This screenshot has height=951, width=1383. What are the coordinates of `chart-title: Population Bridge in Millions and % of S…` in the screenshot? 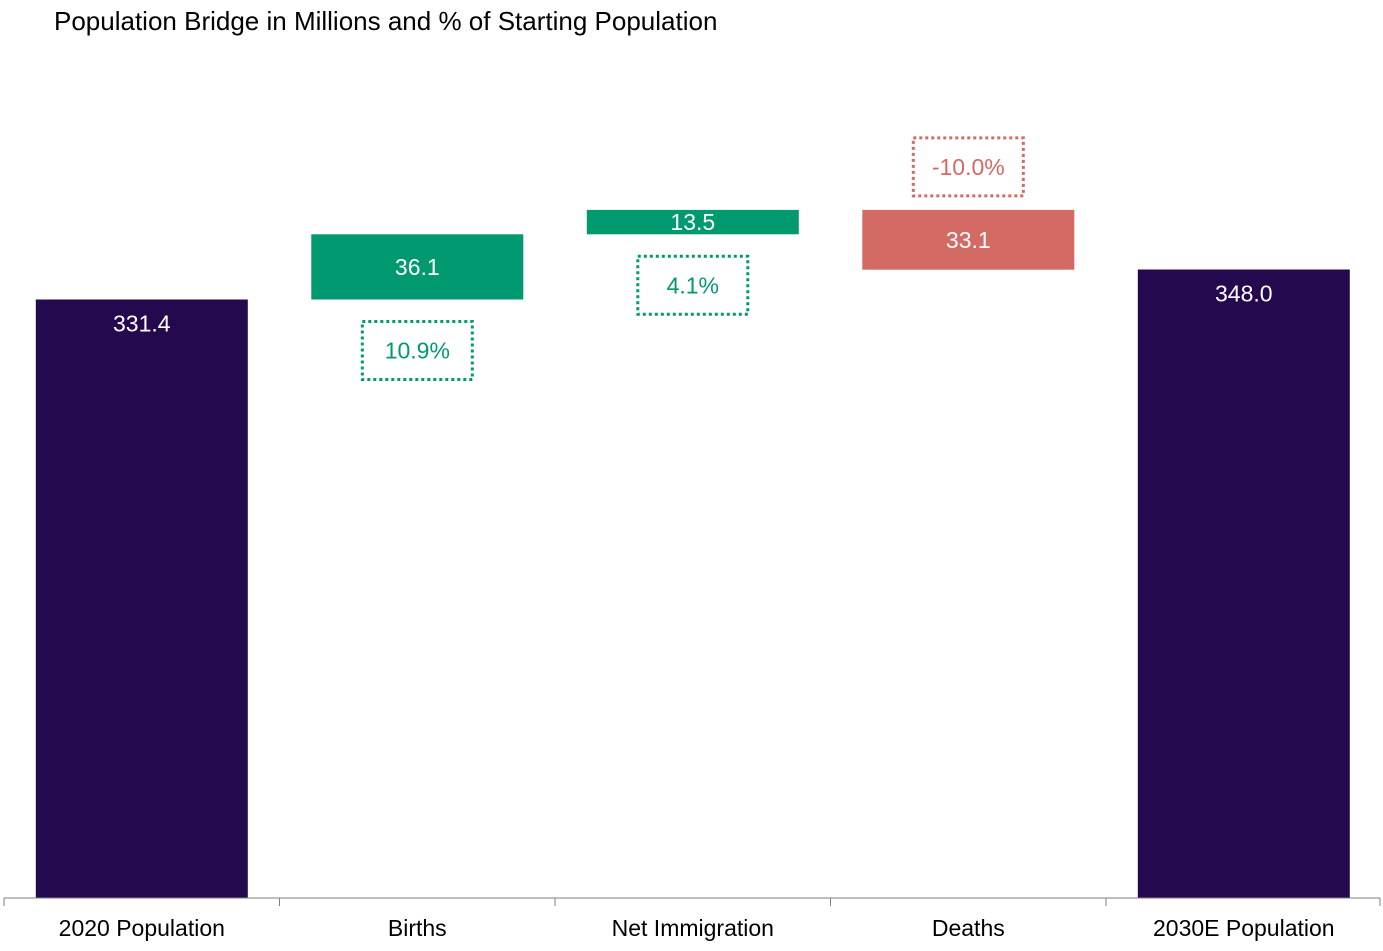 It's located at (386, 21).